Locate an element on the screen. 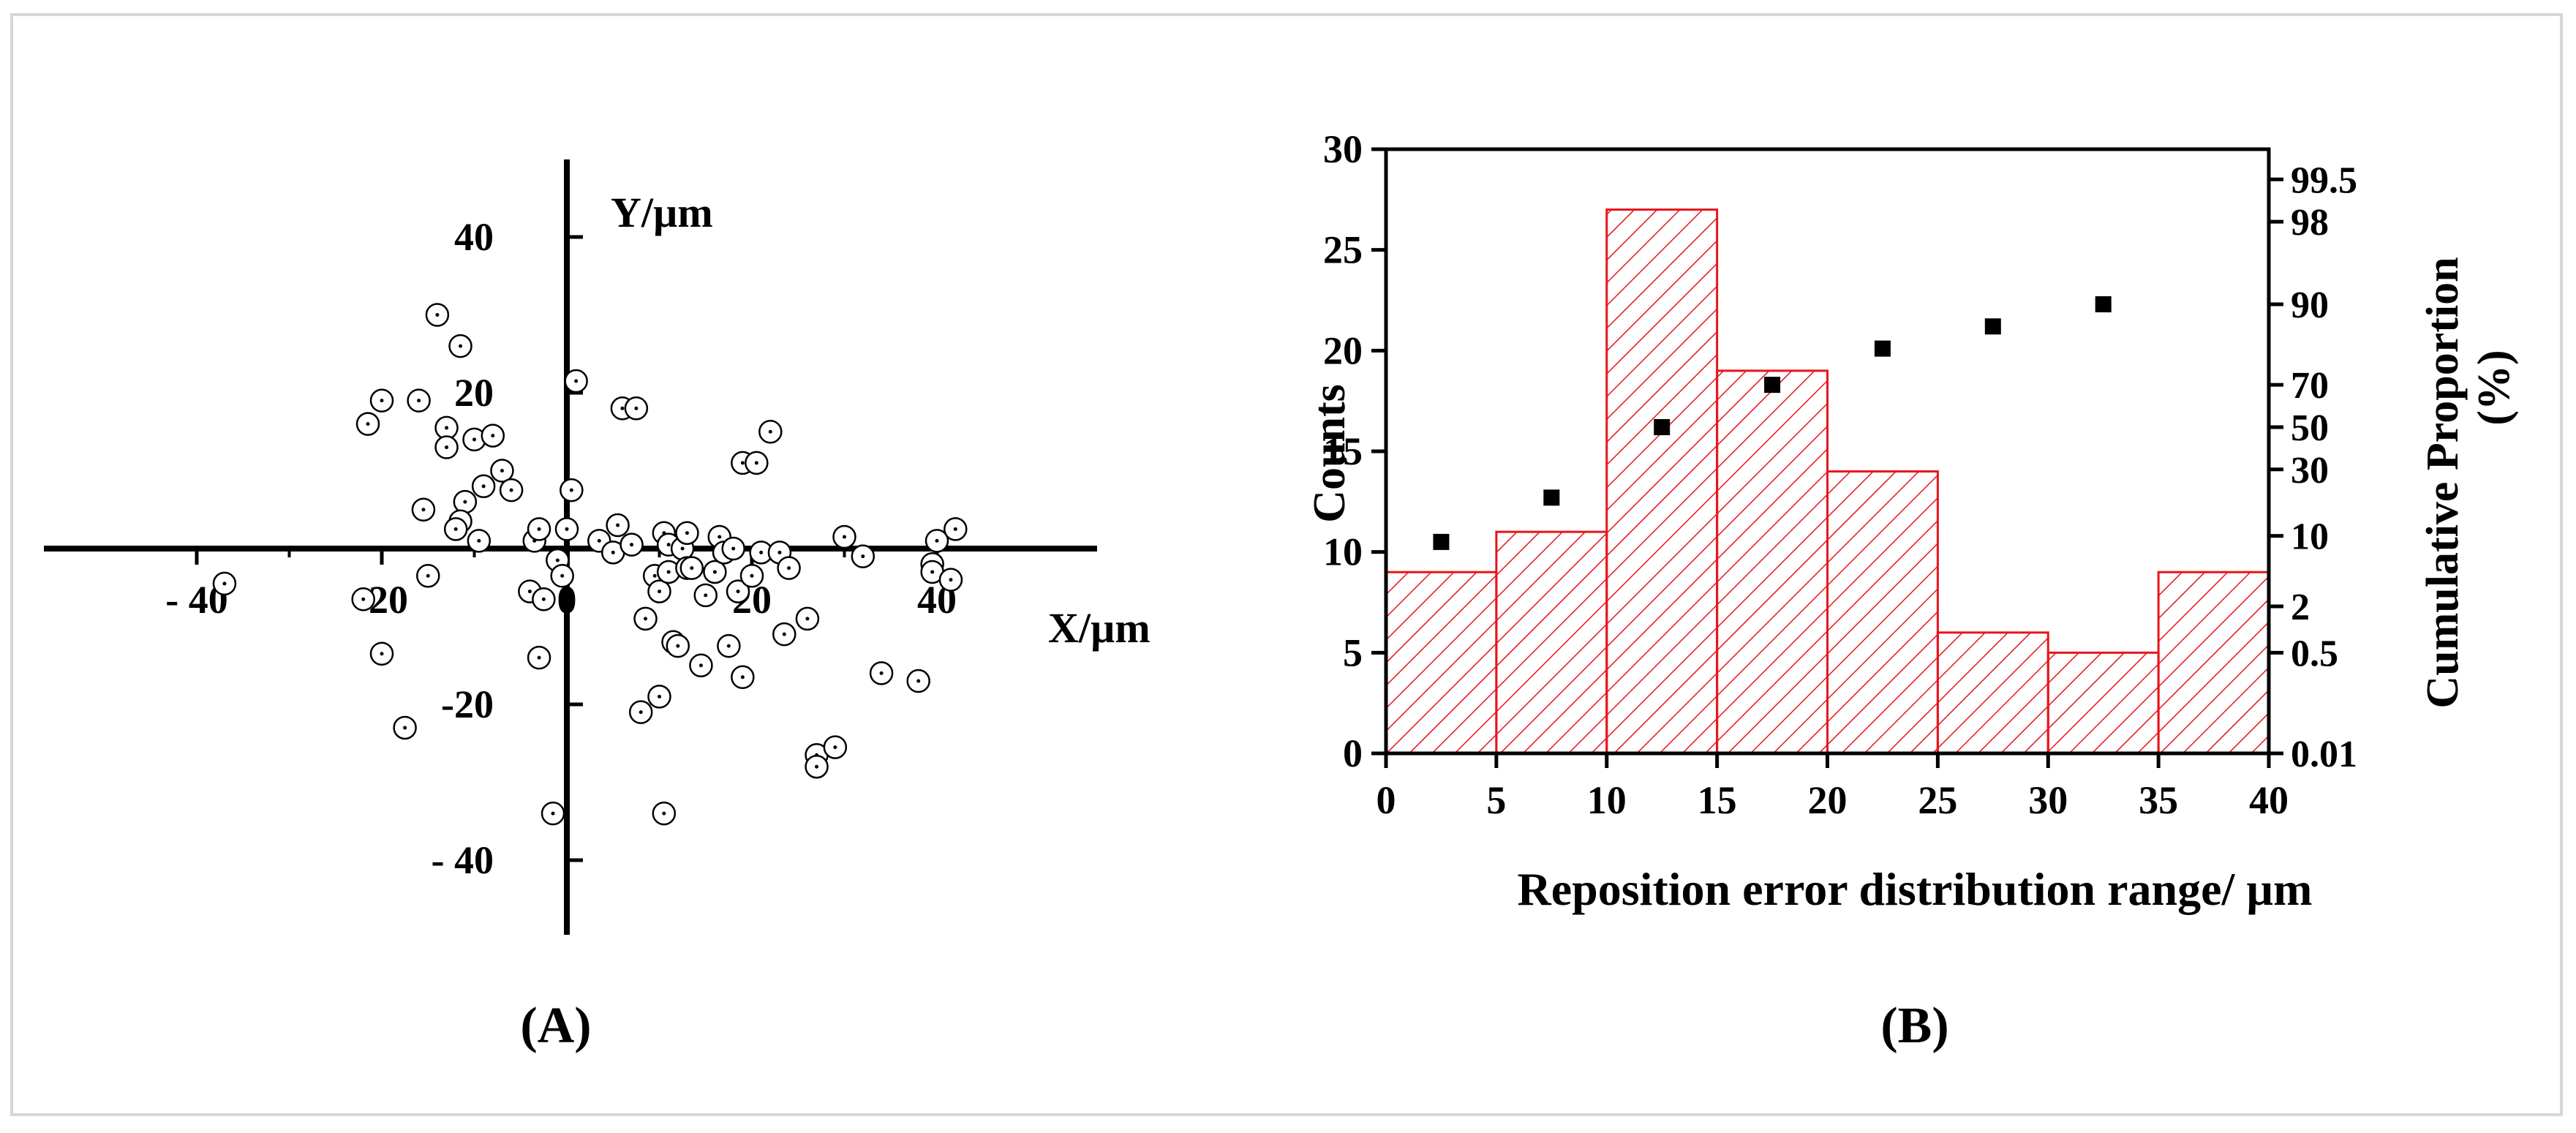 Image resolution: width=2576 pixels, height=1133 pixels. scatter-points is located at coordinates (590, 565).